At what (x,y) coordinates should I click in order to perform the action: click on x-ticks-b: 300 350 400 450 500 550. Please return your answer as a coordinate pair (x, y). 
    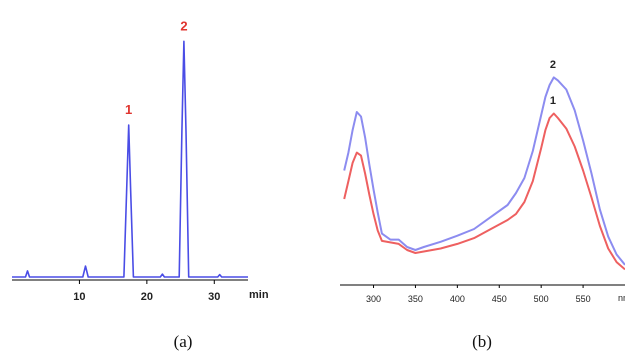
    Looking at the image, I should click on (478, 294).